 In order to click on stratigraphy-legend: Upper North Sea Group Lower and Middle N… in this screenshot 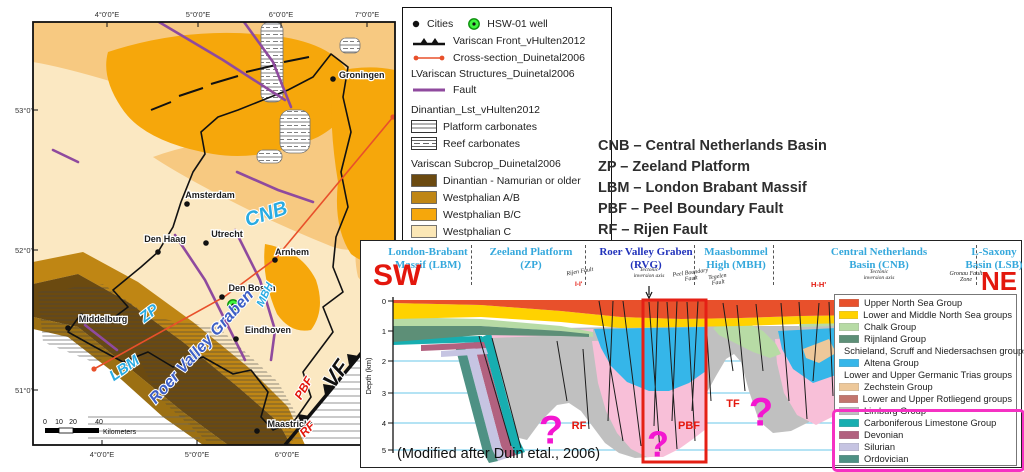, I will do `click(929, 380)`.